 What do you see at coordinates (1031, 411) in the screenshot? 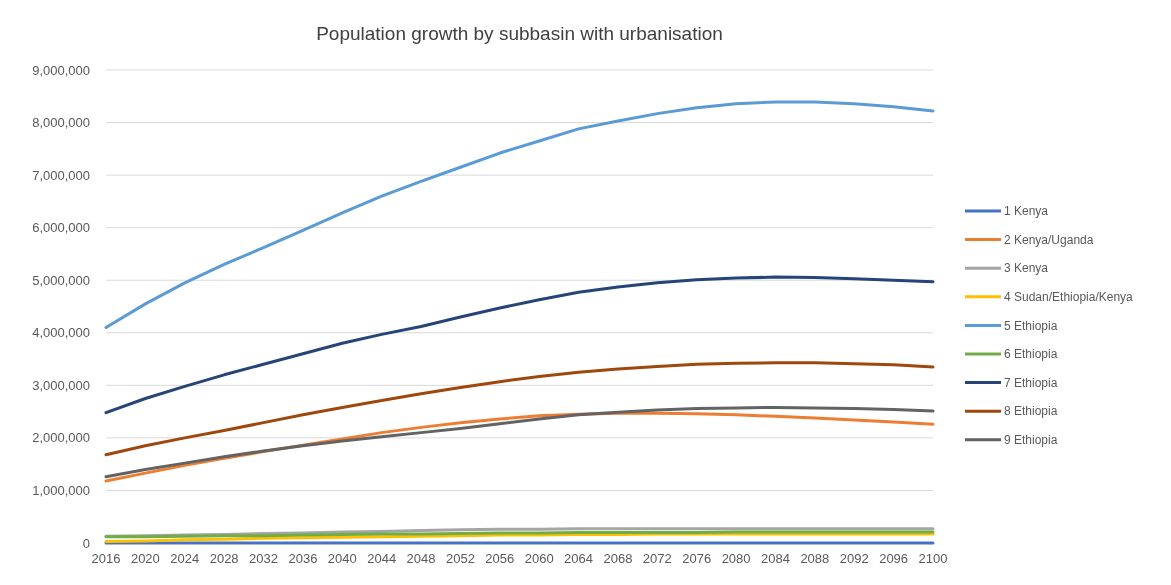
I see `legend-label: 8 Ethiopia` at bounding box center [1031, 411].